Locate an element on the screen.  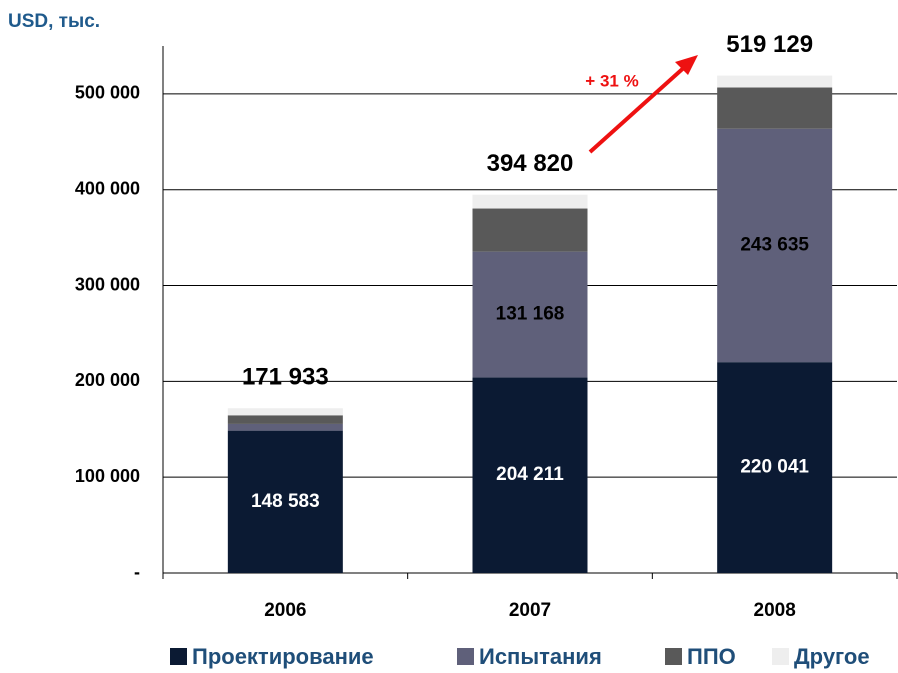
total-label: 171 933 is located at coordinates (285, 377).